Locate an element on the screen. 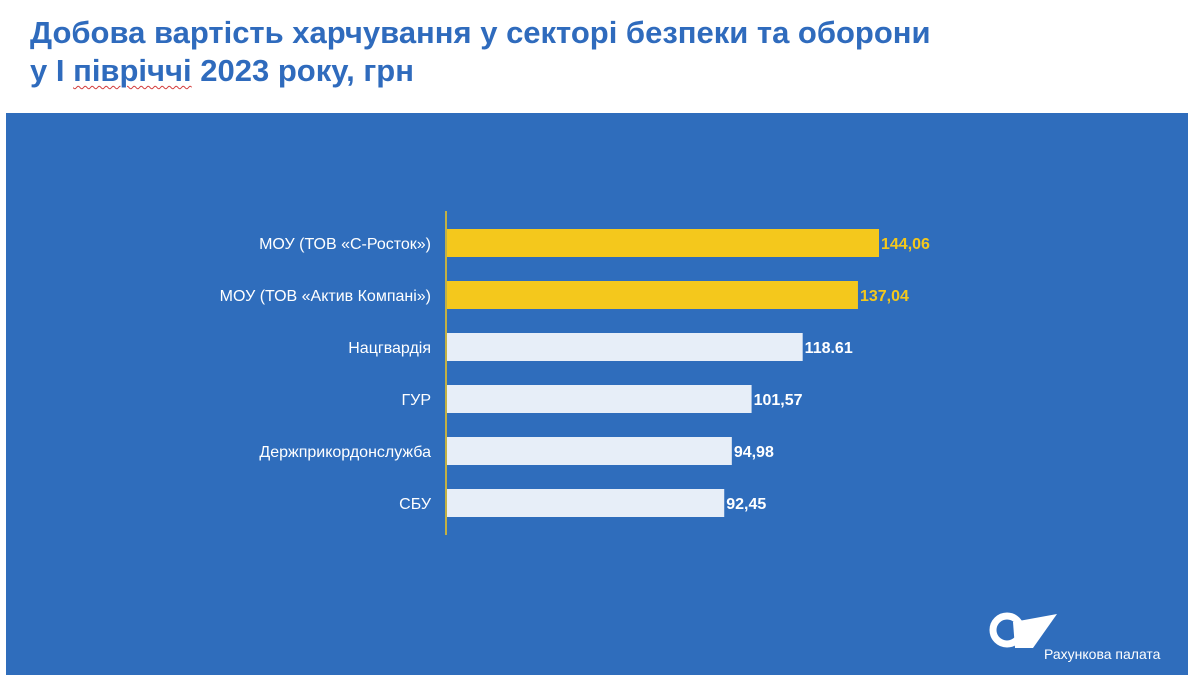 This screenshot has height=683, width=1200. title-line-2: у І півріччі 2023 року, грн is located at coordinates (605, 71).